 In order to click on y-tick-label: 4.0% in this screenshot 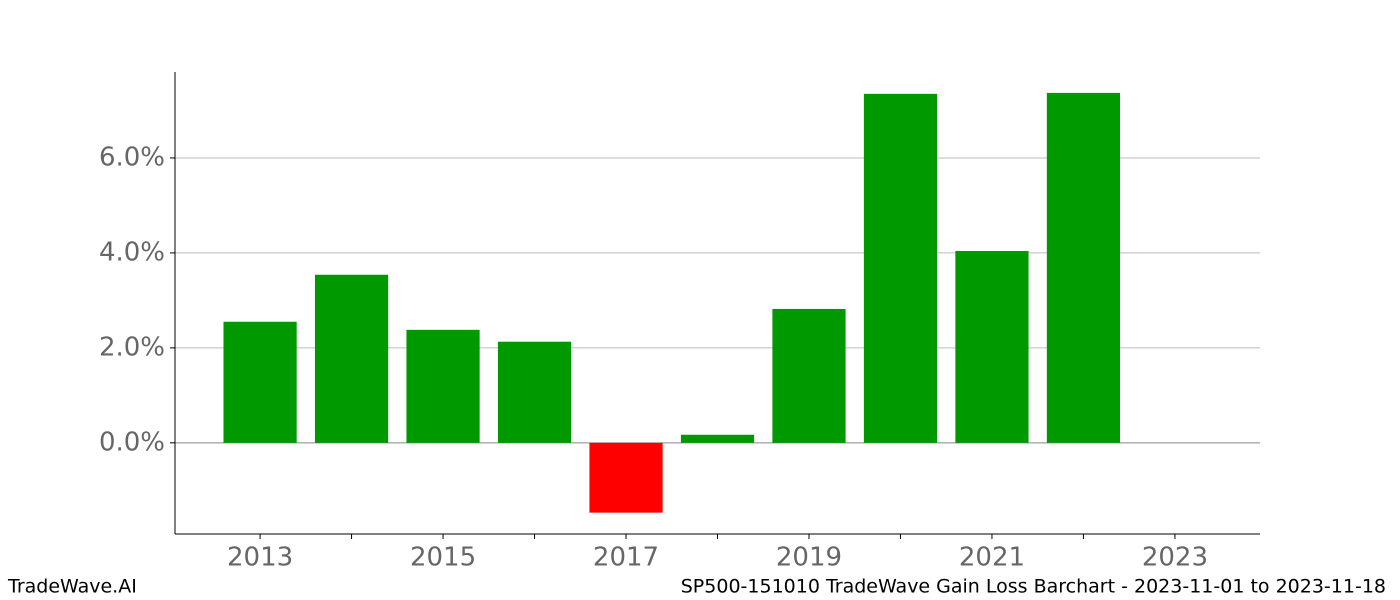, I will do `click(132, 252)`.